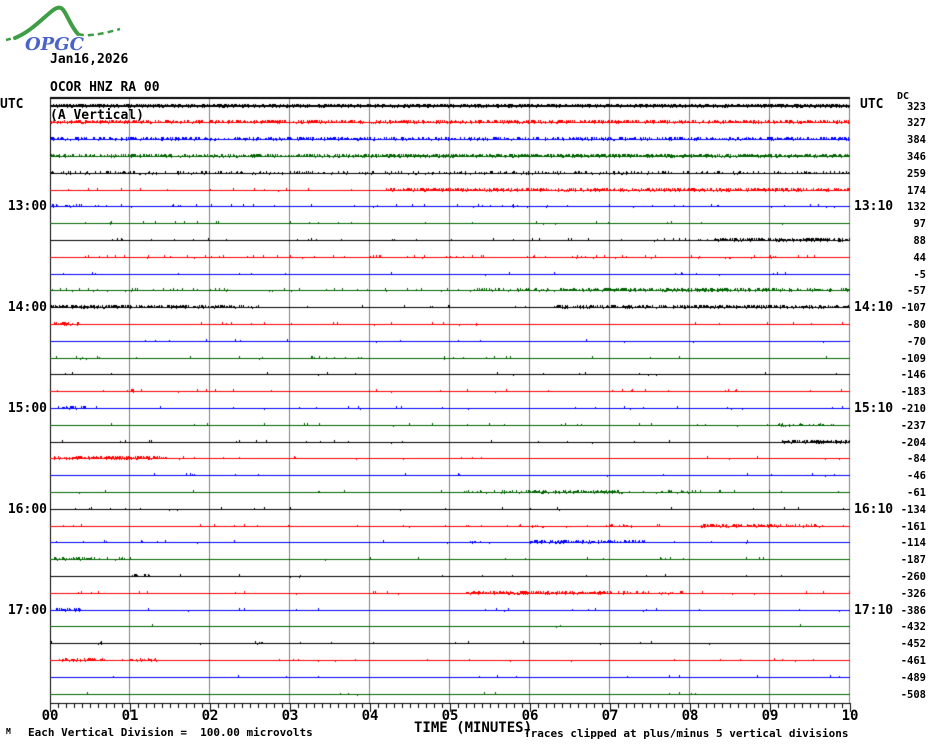 Image resolution: width=930 pixels, height=744 pixels. I want to click on dc-value: -187, so click(913, 560).